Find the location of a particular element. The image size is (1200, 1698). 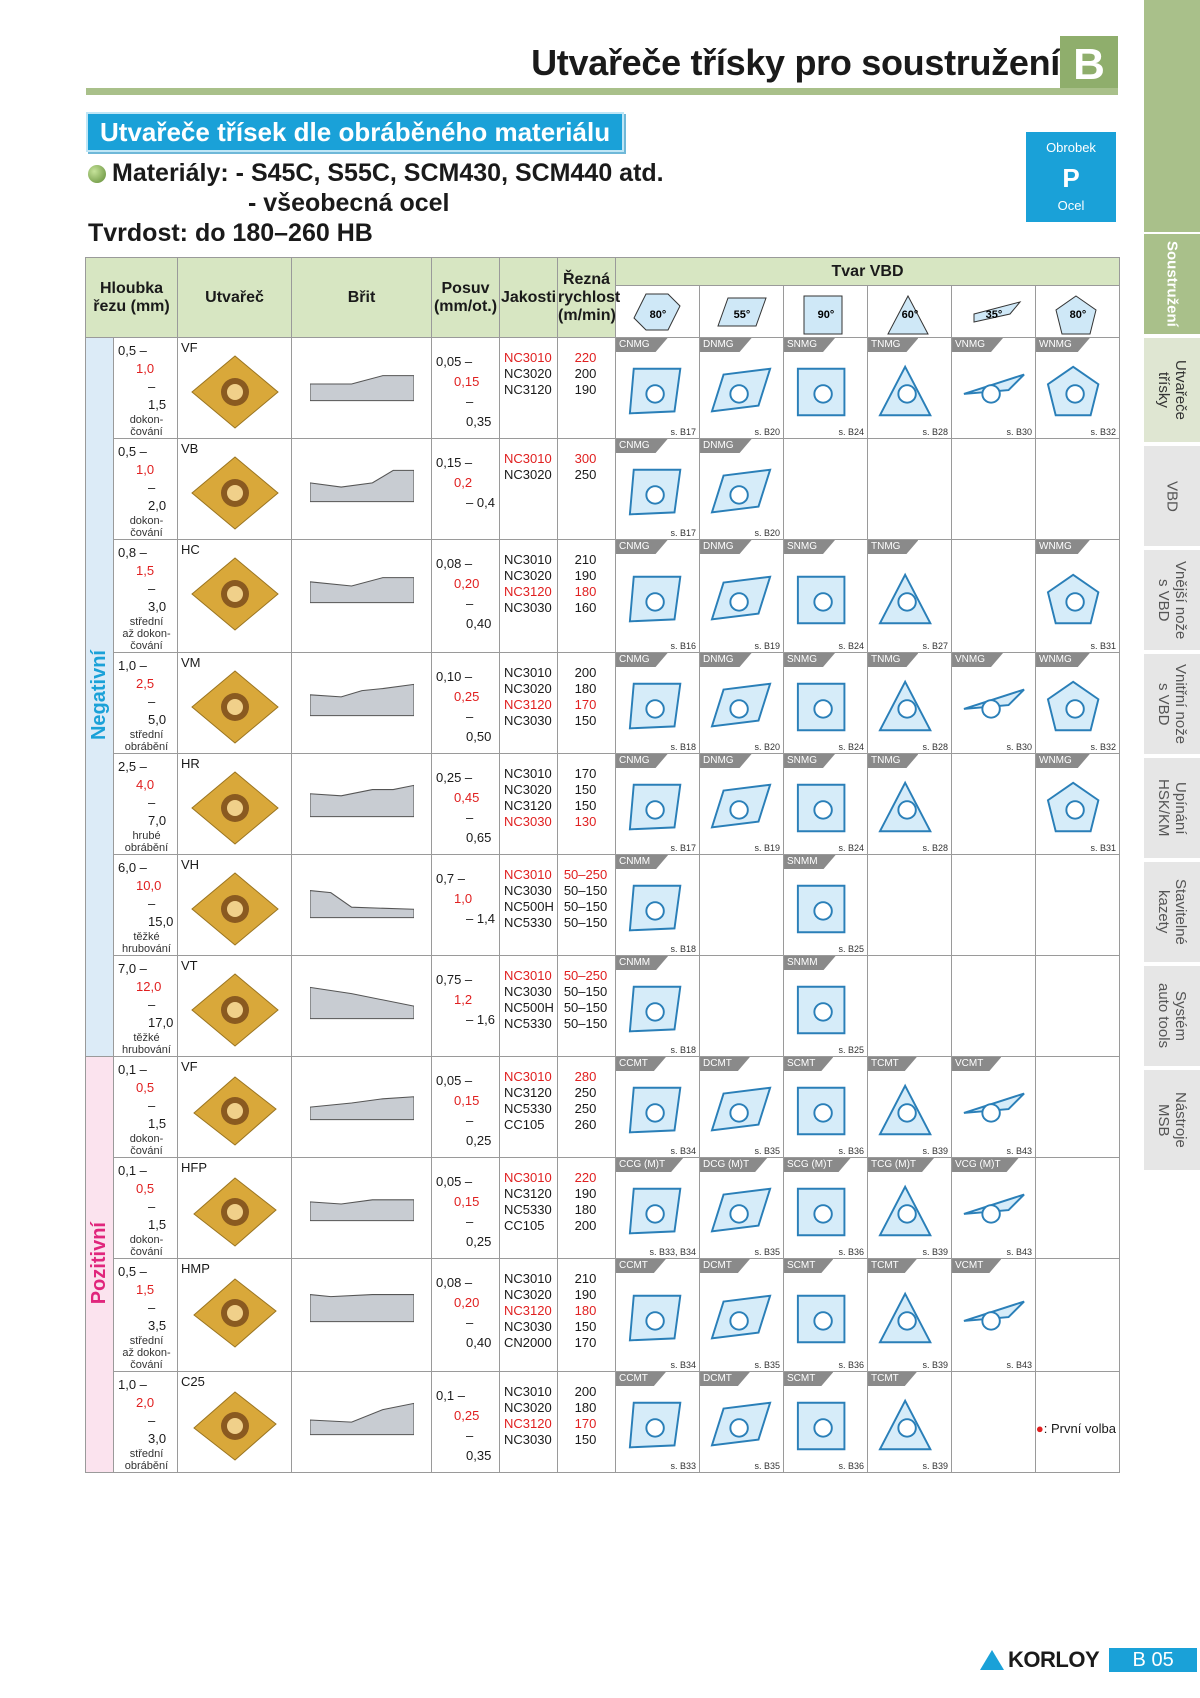

catalog-page-ref: s. B33 is located at coordinates (683, 1466).